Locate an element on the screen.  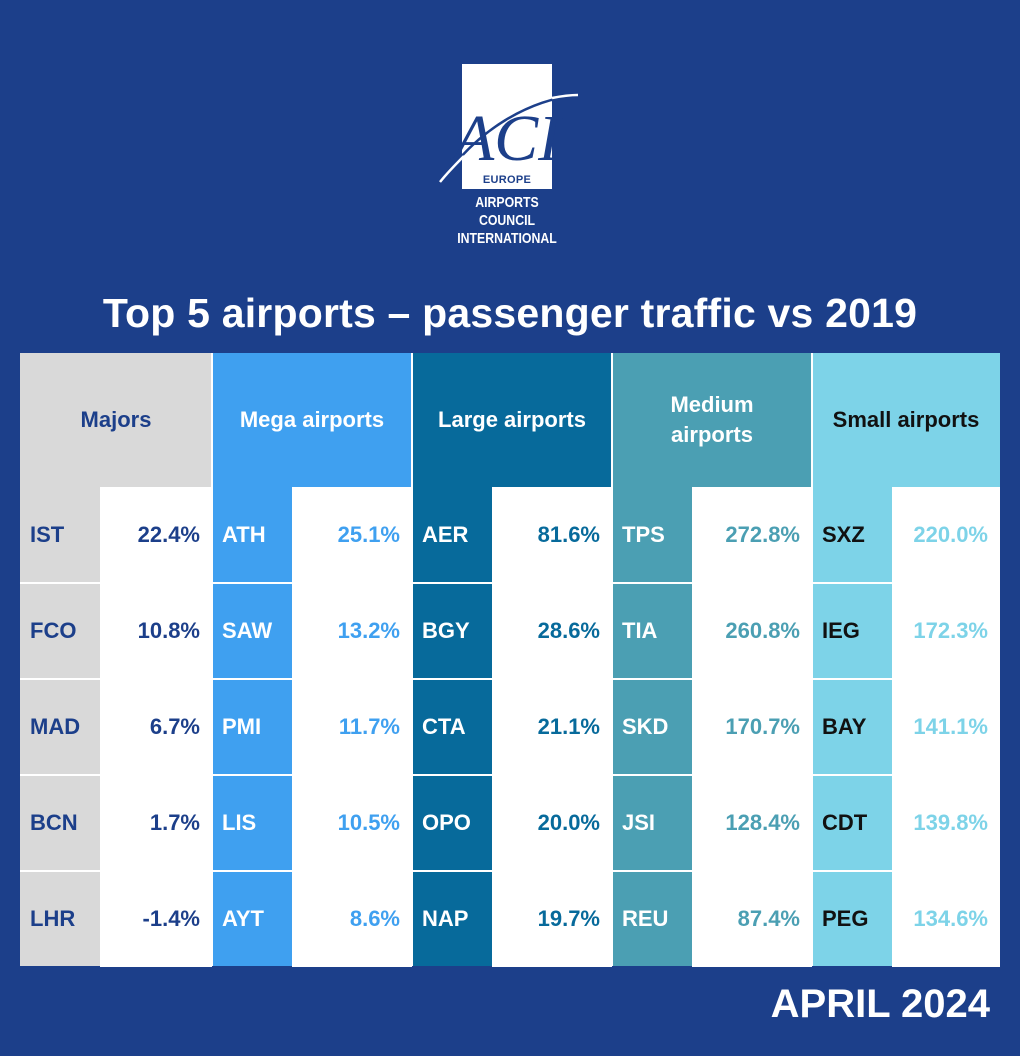
logo-org-line2: INTERNATIONAL is located at coordinates (507, 238).